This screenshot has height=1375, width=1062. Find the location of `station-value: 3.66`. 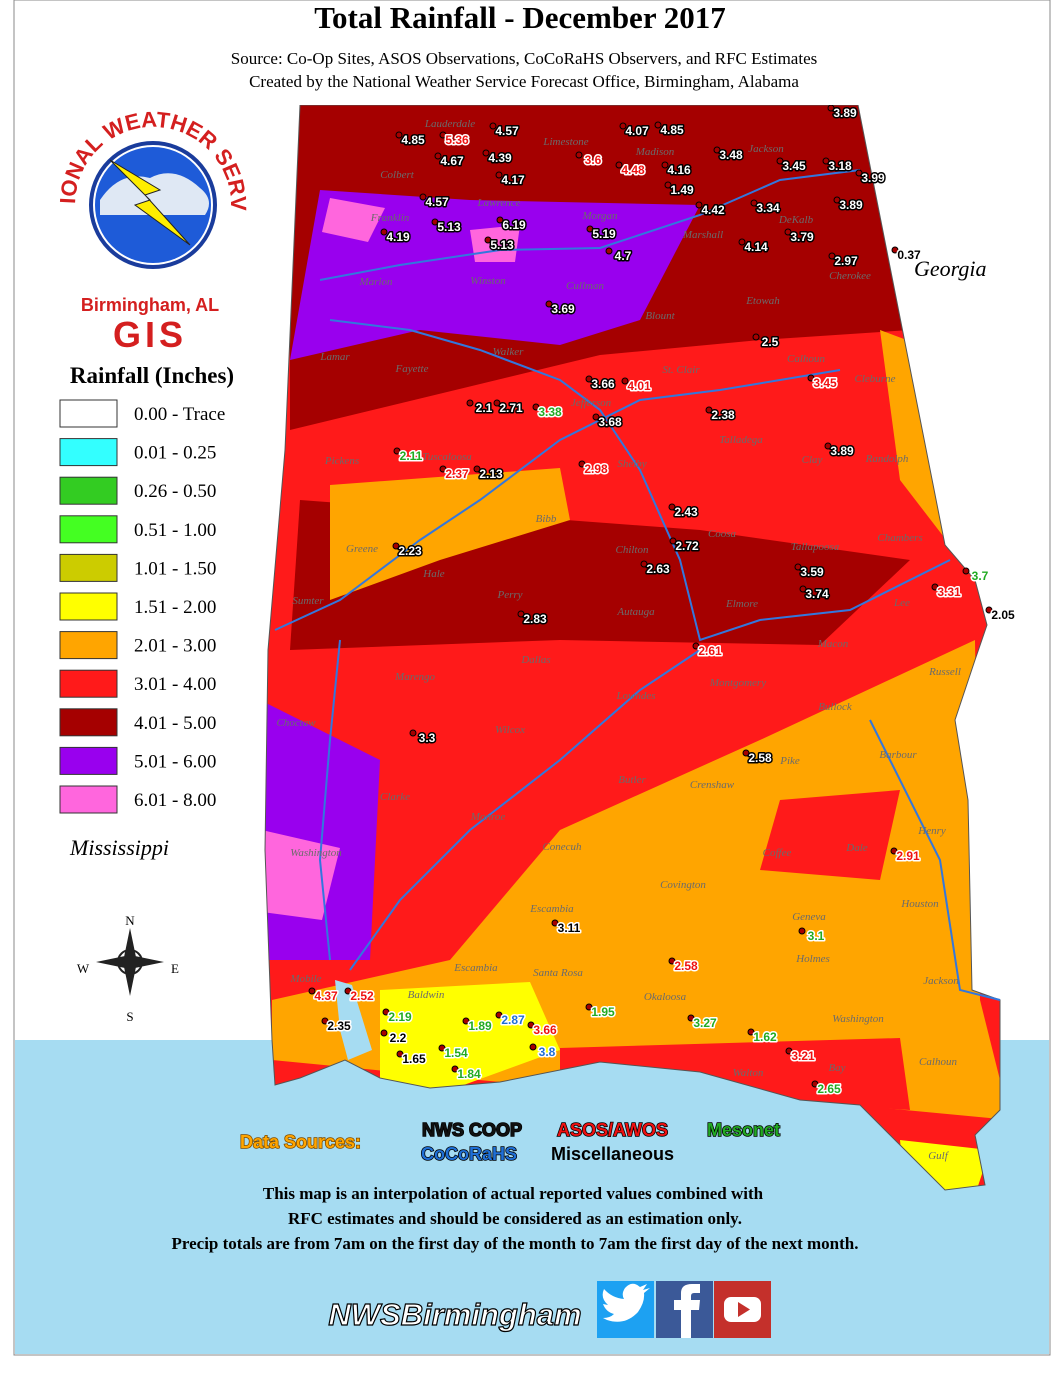

station-value: 3.66 is located at coordinates (603, 384).